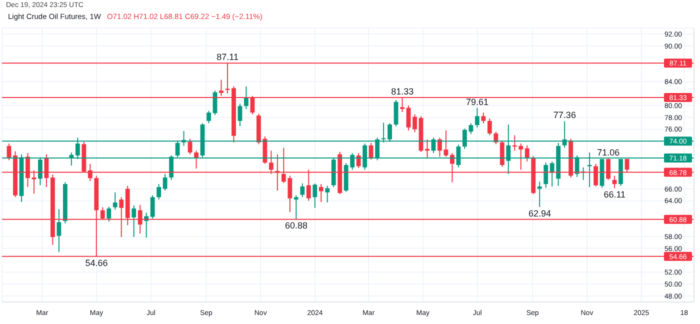 This screenshot has width=700, height=324. I want to click on annotation: 60.88, so click(296, 225).